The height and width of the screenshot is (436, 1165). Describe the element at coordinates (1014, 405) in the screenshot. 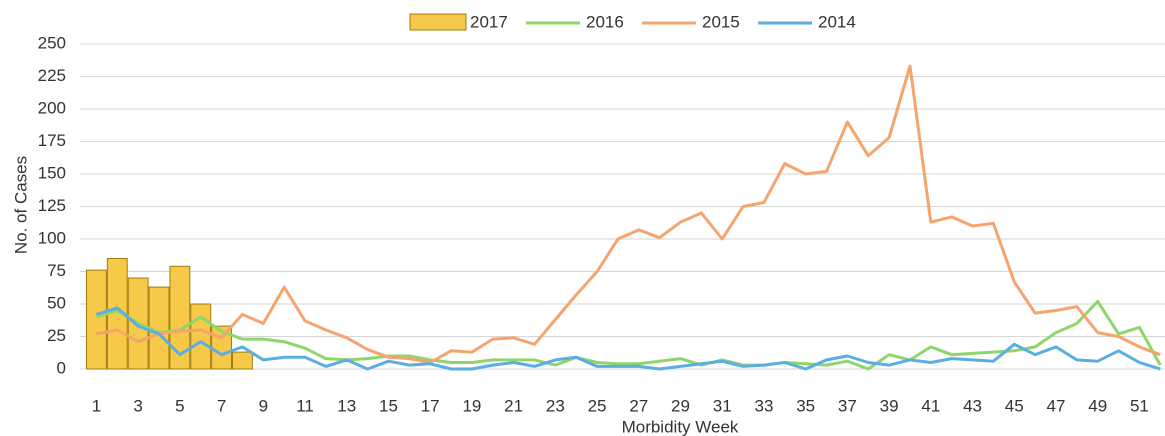

I see `x-tick-label: 45` at that location.